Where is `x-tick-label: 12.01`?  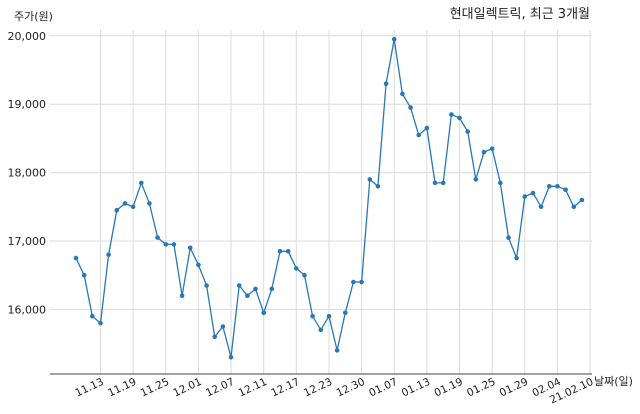 x-tick-label: 12.01 is located at coordinates (187, 388).